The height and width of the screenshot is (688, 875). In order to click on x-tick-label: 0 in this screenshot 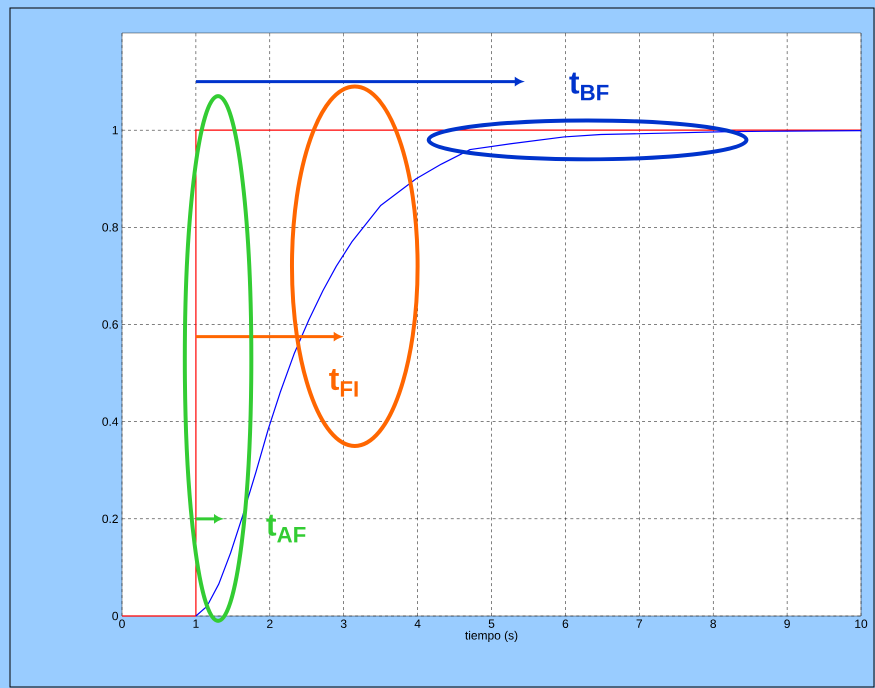, I will do `click(122, 624)`.